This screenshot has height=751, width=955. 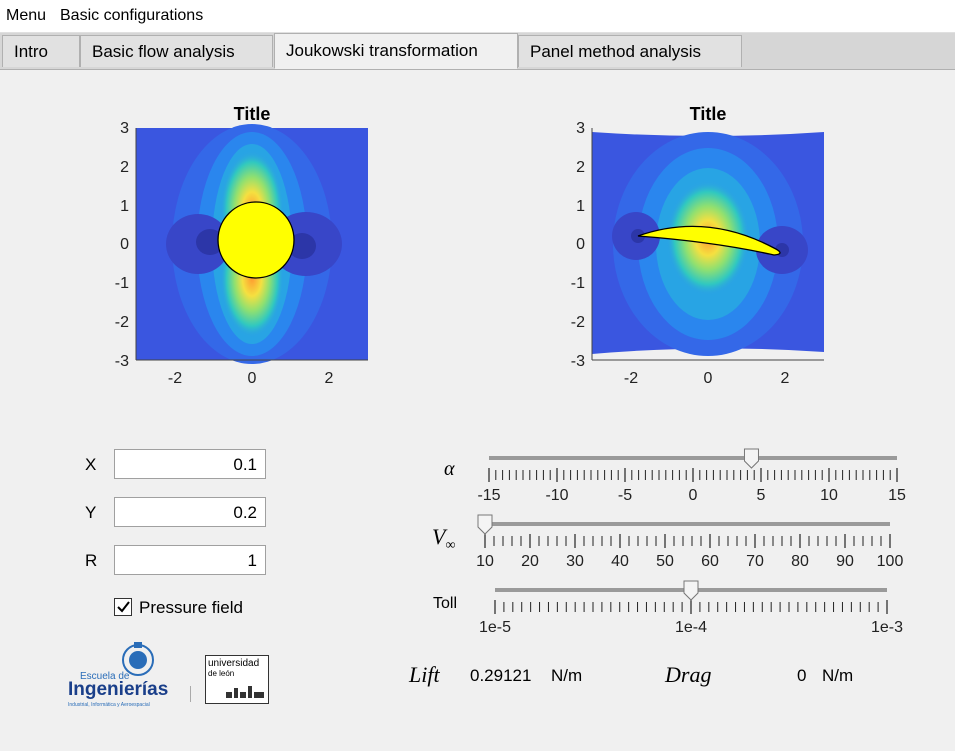 What do you see at coordinates (41, 51) in the screenshot?
I see `tab-intro: Intro` at bounding box center [41, 51].